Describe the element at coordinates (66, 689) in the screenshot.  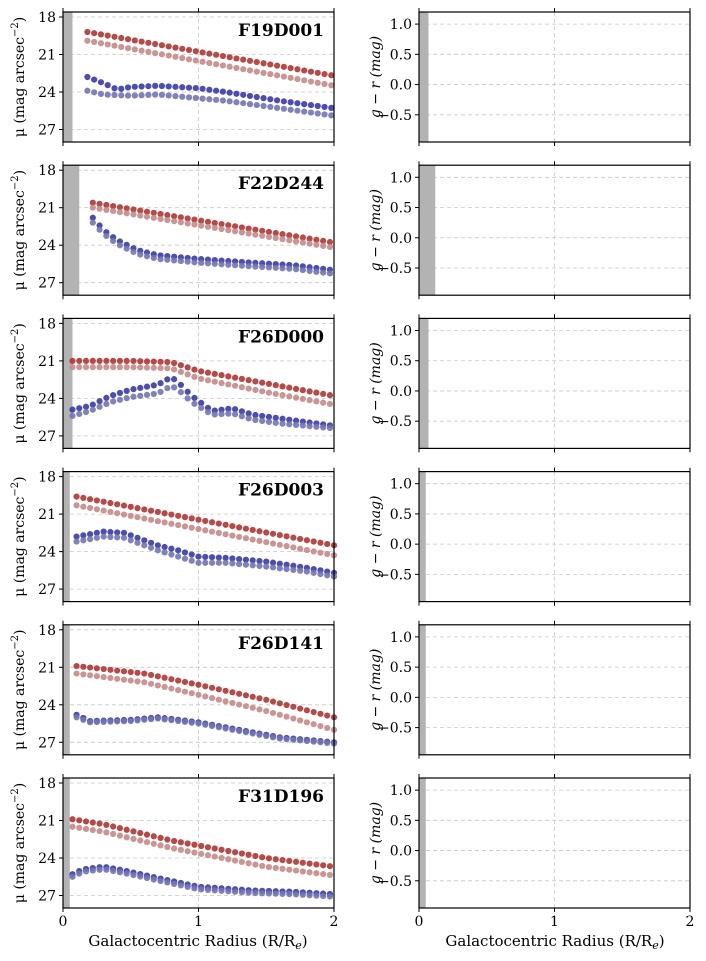
I see `psf-shaded-region` at that location.